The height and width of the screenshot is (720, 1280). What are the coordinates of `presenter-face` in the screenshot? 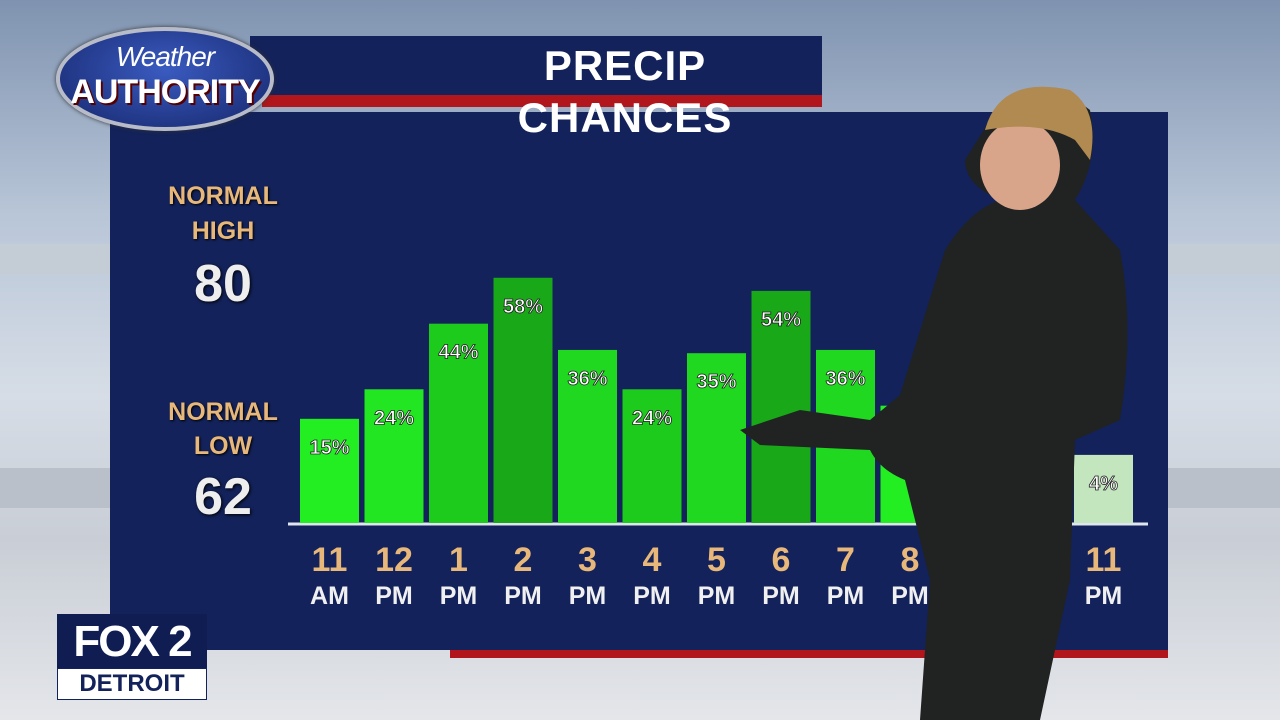 It's located at (1020, 165).